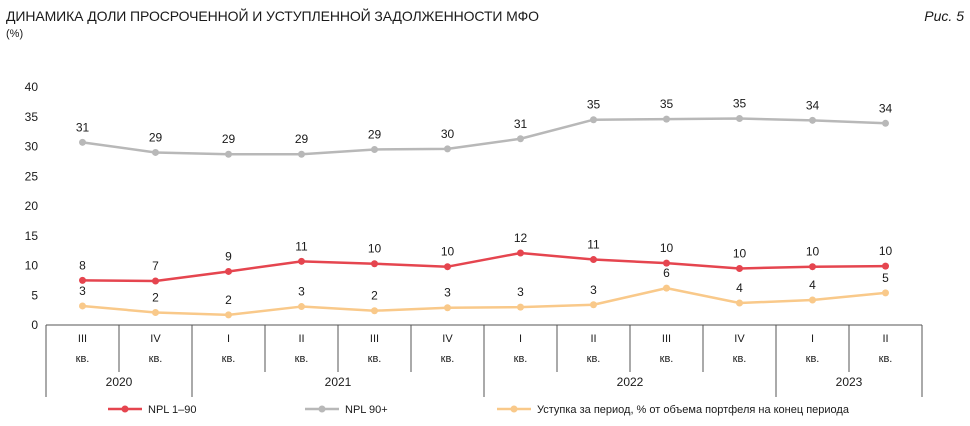 The width and height of the screenshot is (970, 426). I want to click on y-tick-label: 10, so click(32, 266).